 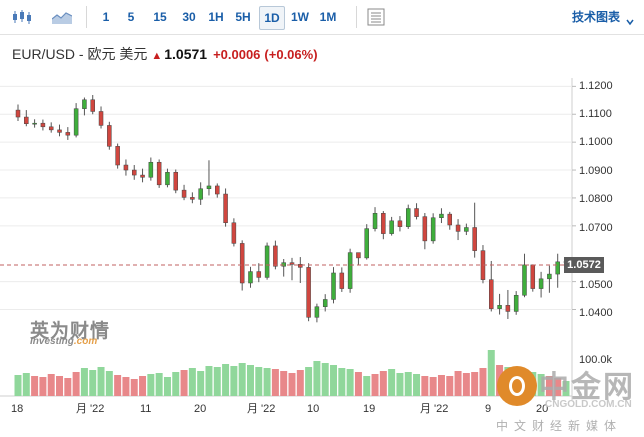 I want to click on tech-chart-link: 技术图表, so click(x=595, y=17).